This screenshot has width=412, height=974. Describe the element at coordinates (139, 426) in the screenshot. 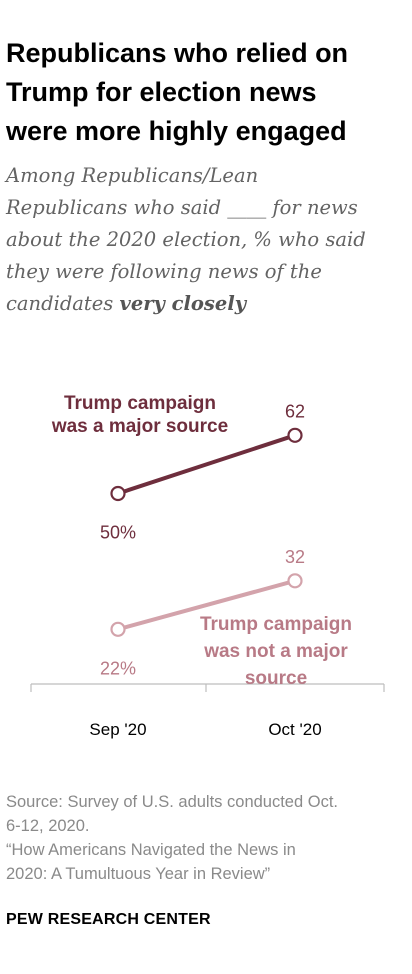

I see `series-name-label: was a major source` at that location.